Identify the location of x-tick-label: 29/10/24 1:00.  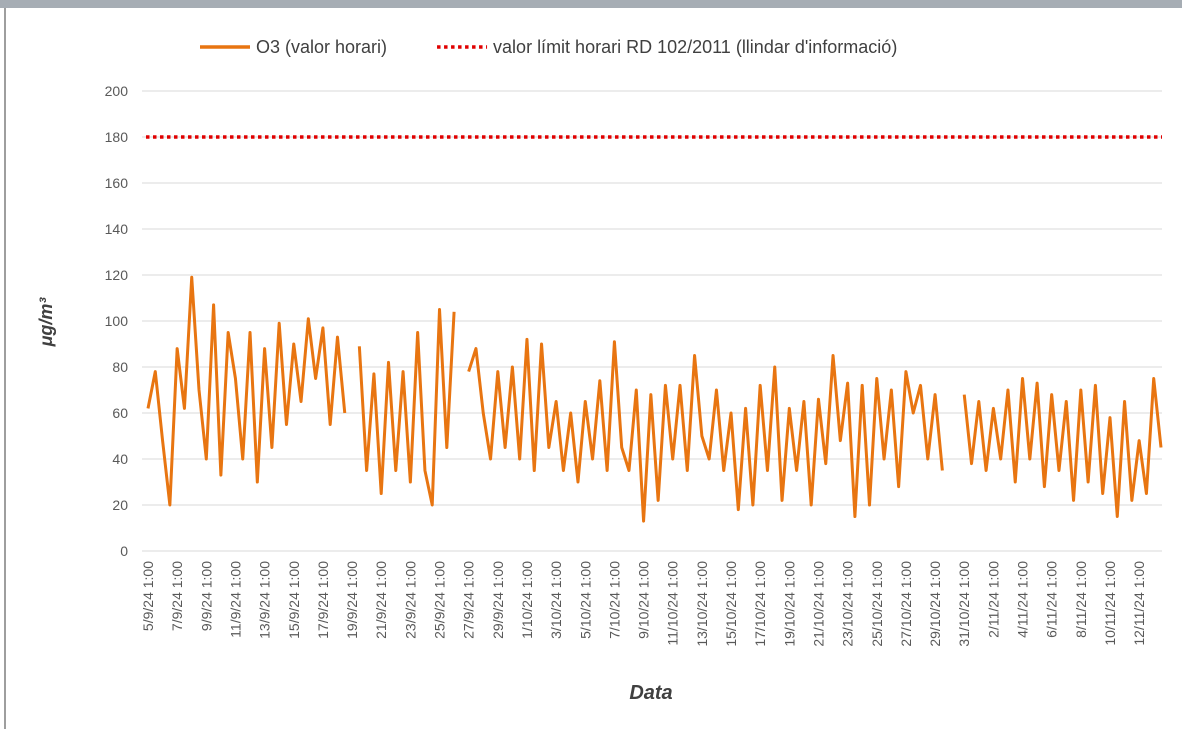
(935, 604).